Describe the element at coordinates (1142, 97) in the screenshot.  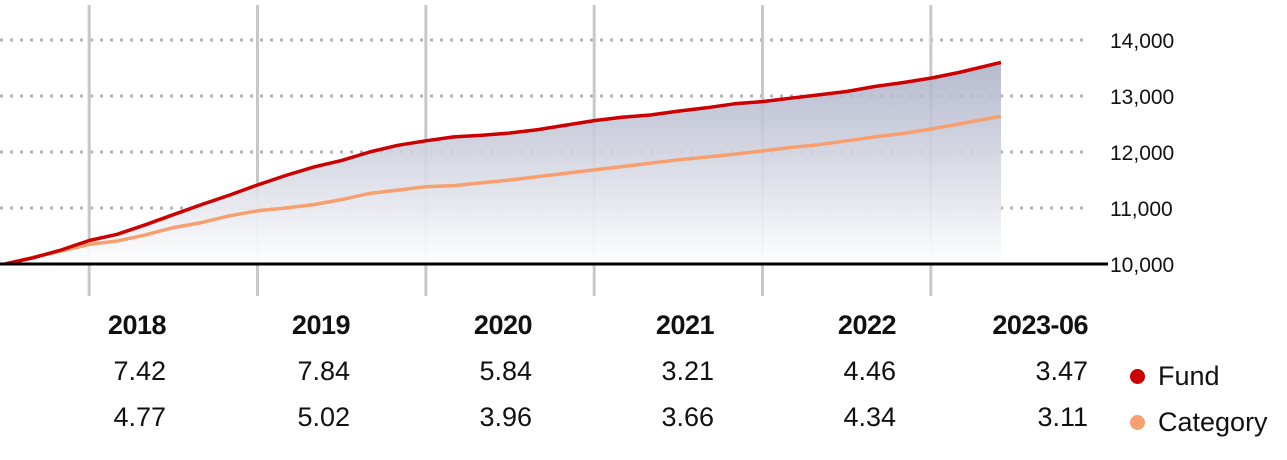
I see `y-tick-label: 13,000` at that location.